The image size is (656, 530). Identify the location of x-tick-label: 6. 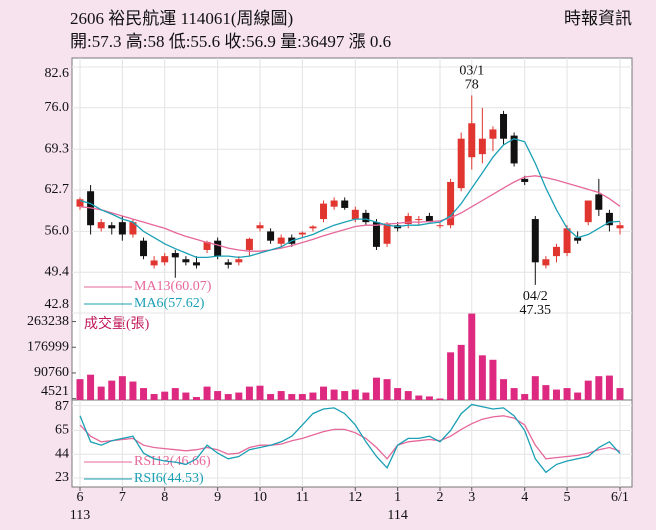
(80, 497).